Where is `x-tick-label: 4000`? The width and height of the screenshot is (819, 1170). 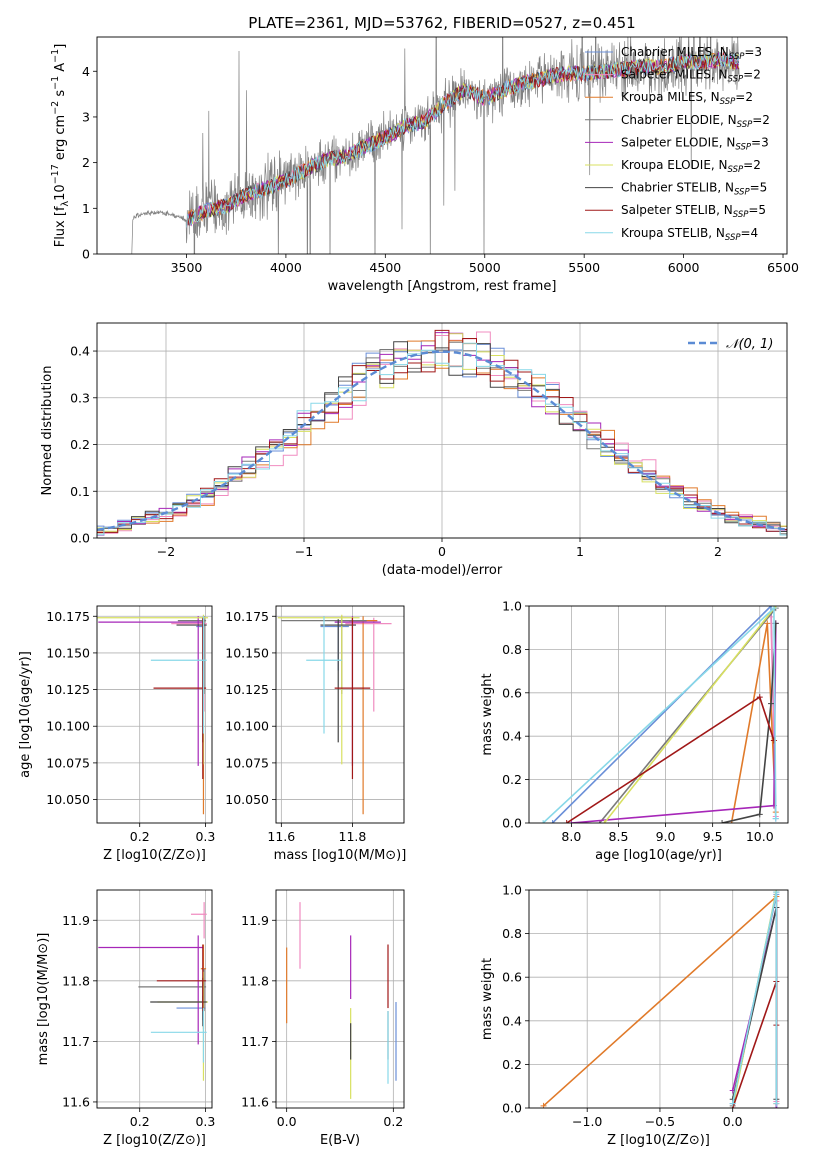 x-tick-label: 4000 is located at coordinates (286, 267).